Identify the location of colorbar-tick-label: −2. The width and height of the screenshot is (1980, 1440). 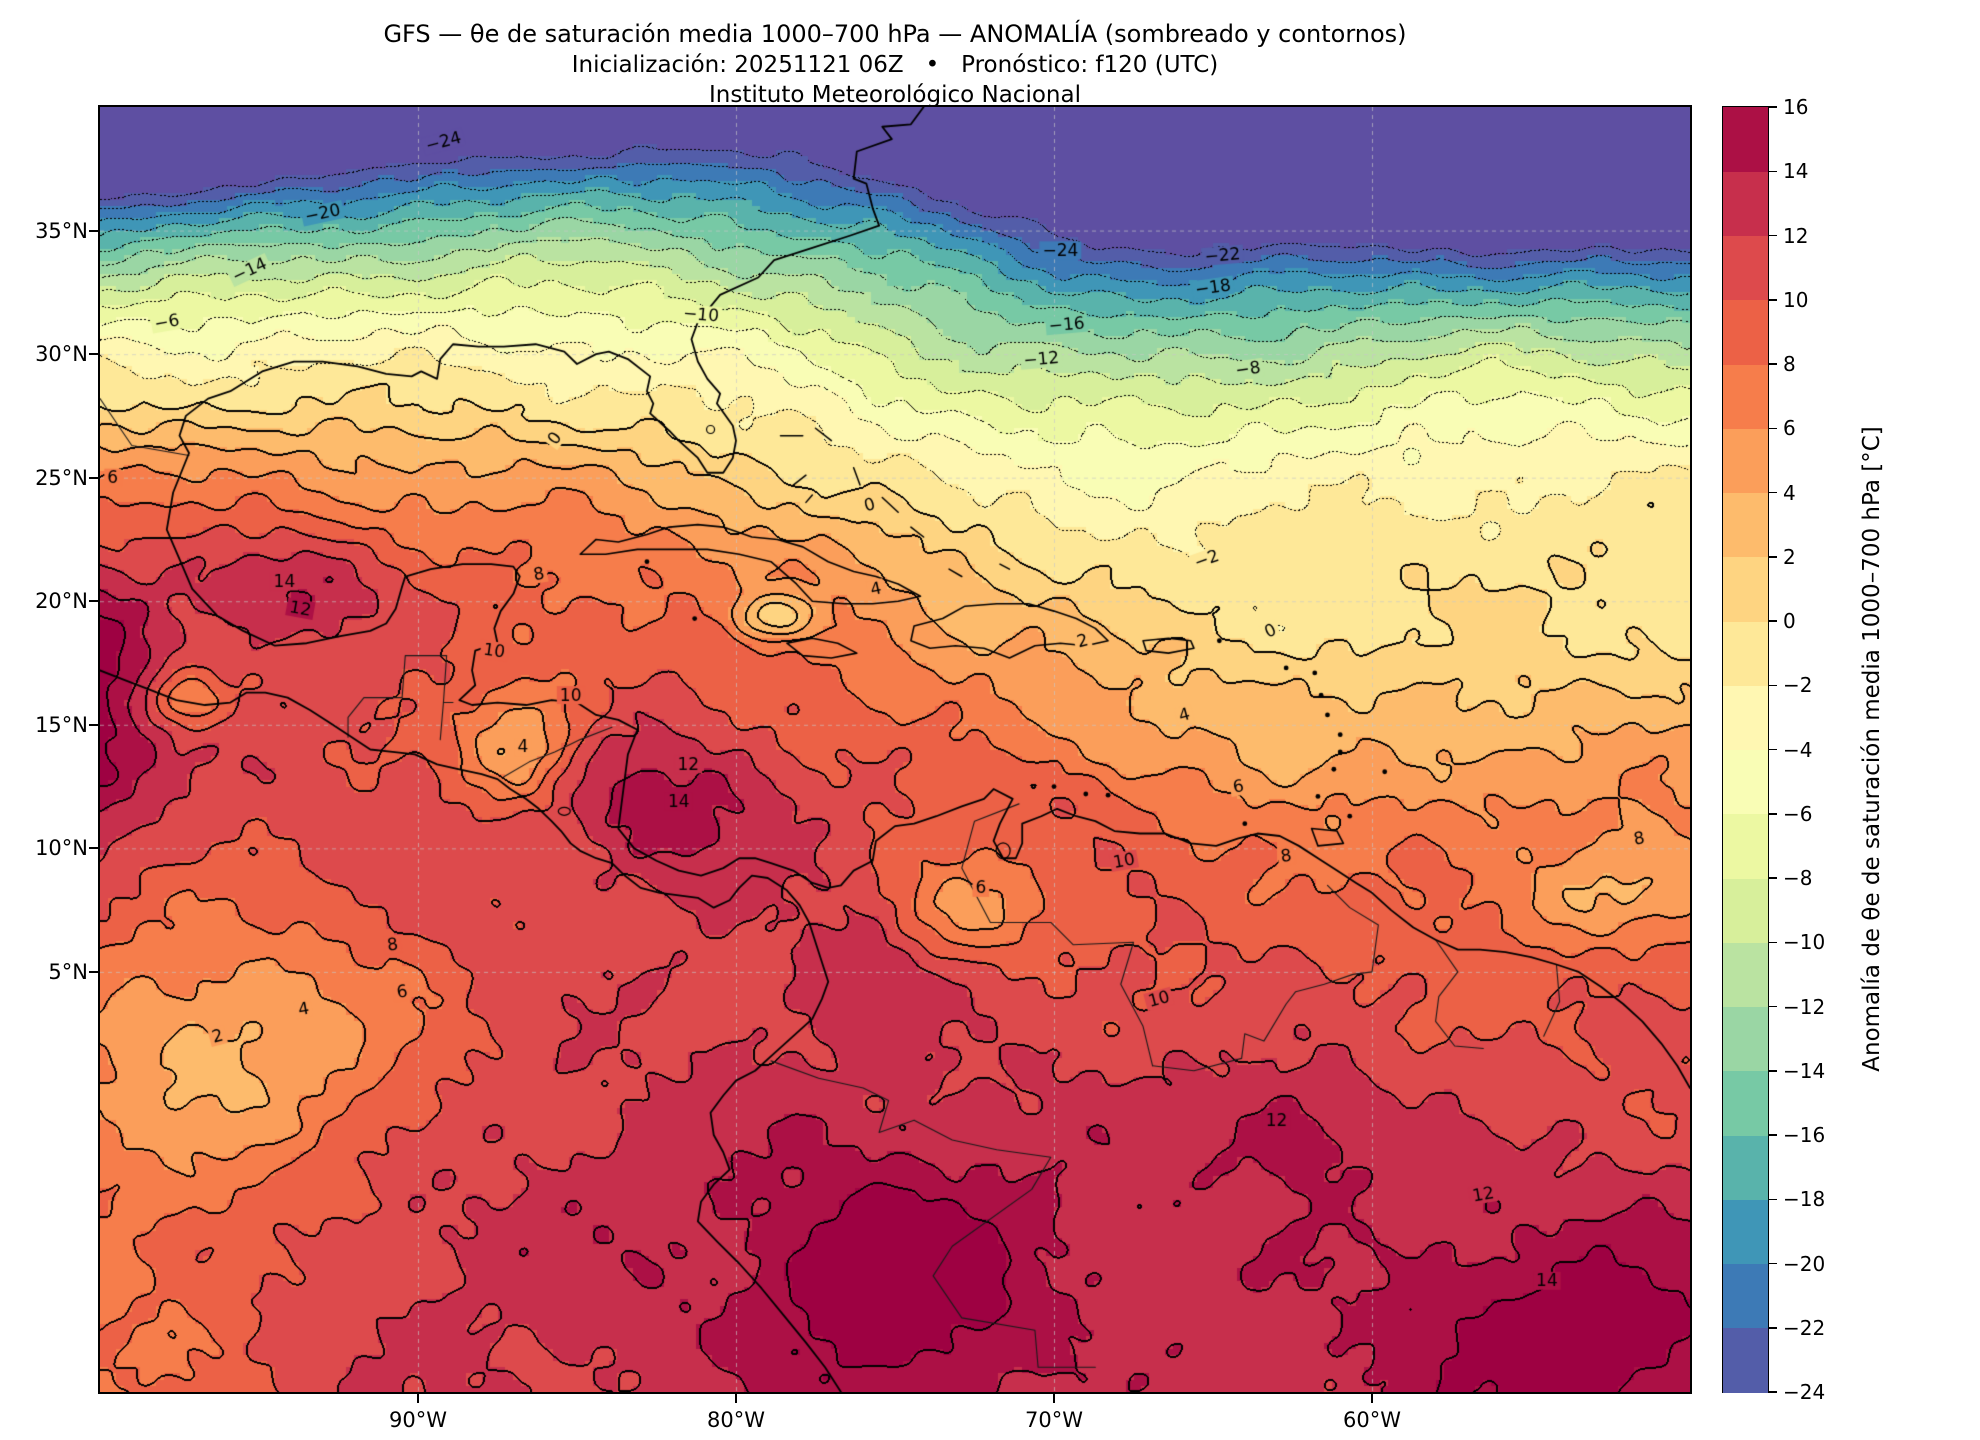
(1798, 685).